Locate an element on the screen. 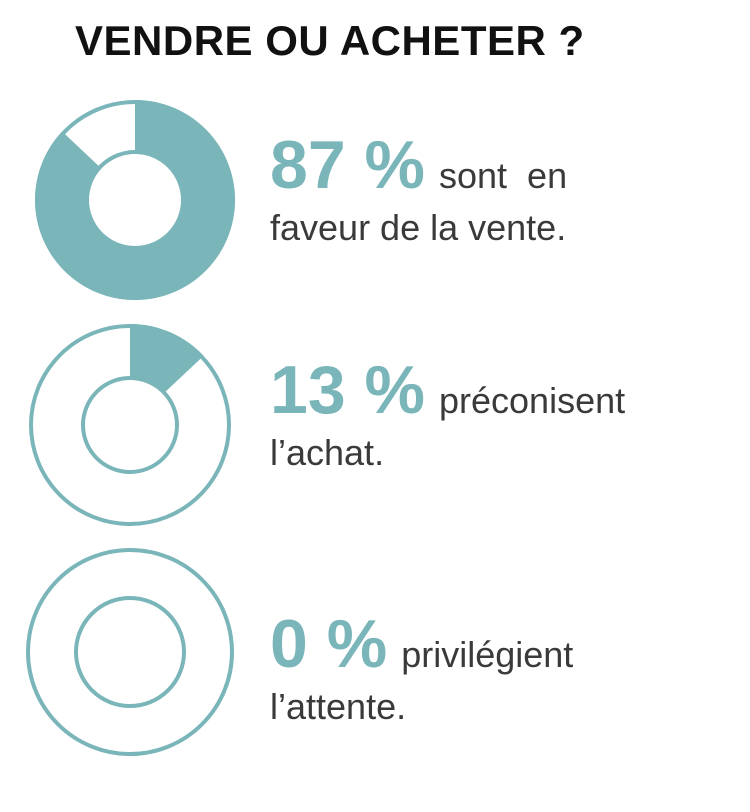 This screenshot has width=750, height=812. value-label: 13 % is located at coordinates (347, 390).